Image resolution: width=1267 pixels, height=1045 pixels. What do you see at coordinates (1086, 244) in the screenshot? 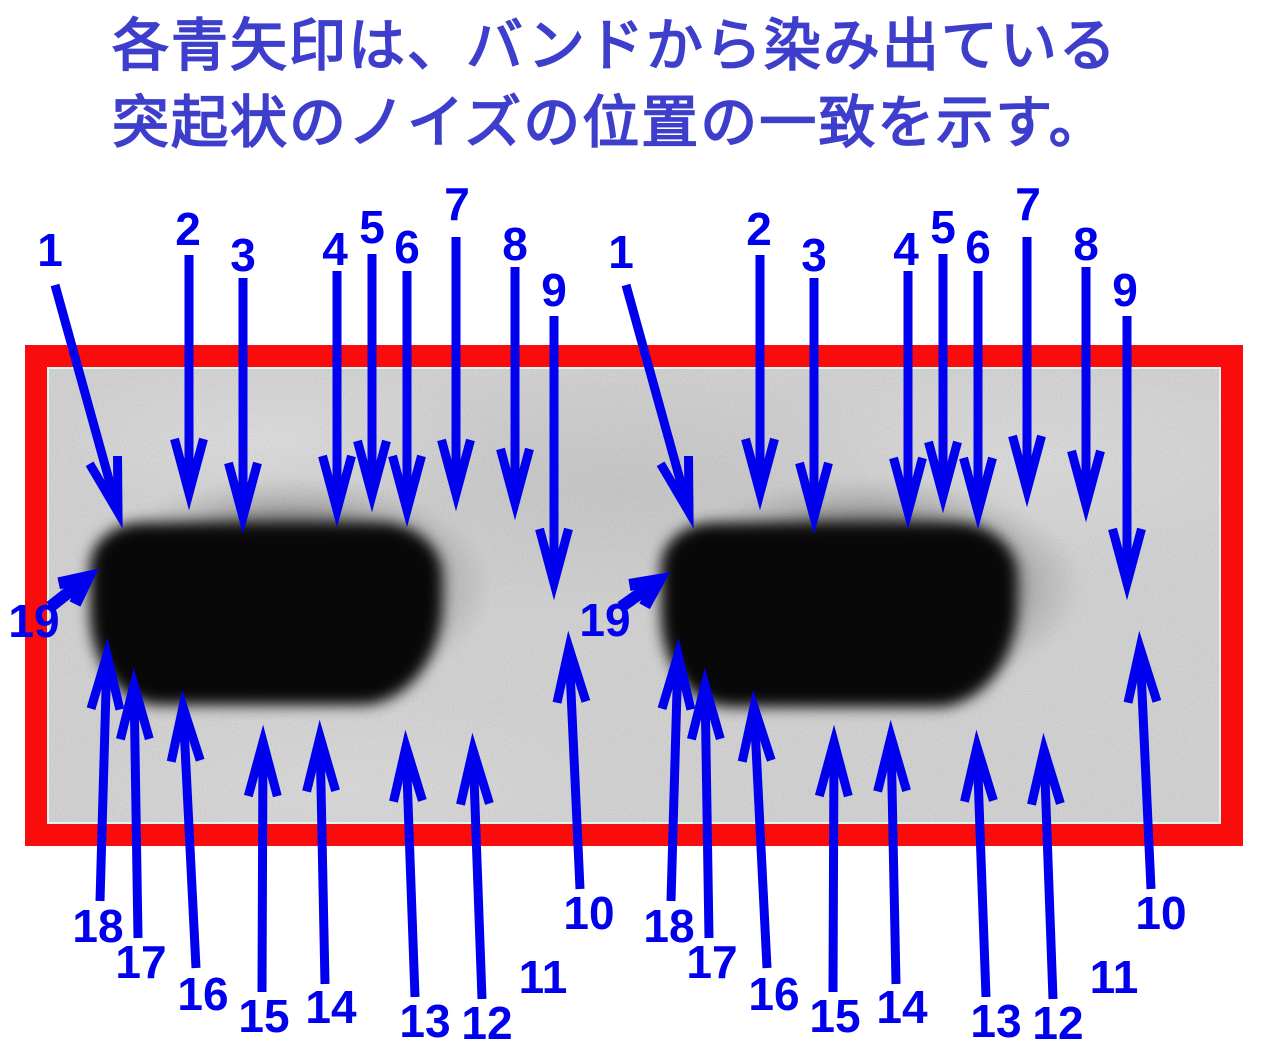
I see `arrow-label-right-8: 8` at bounding box center [1086, 244].